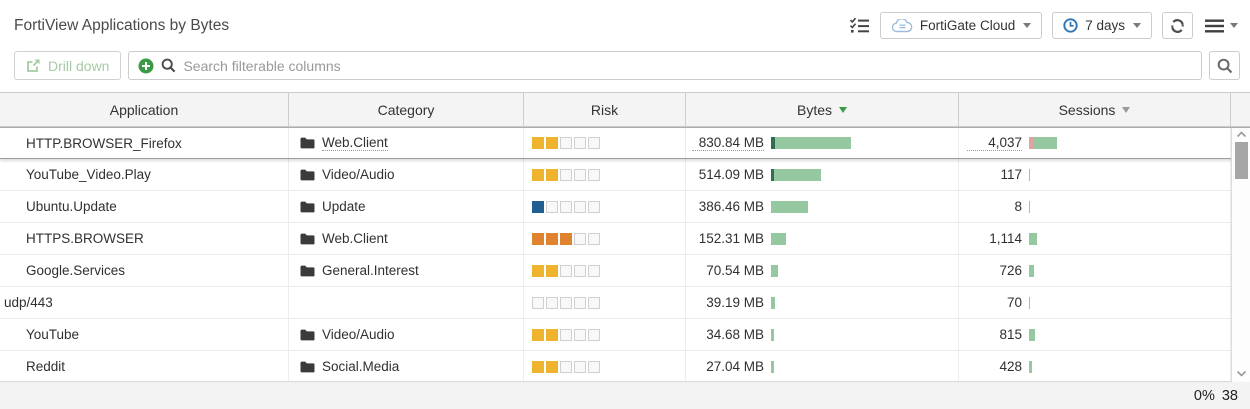 This screenshot has height=409, width=1250. Describe the element at coordinates (625, 303) in the screenshot. I see `table-row: udp/443 39.19 MB 70` at that location.